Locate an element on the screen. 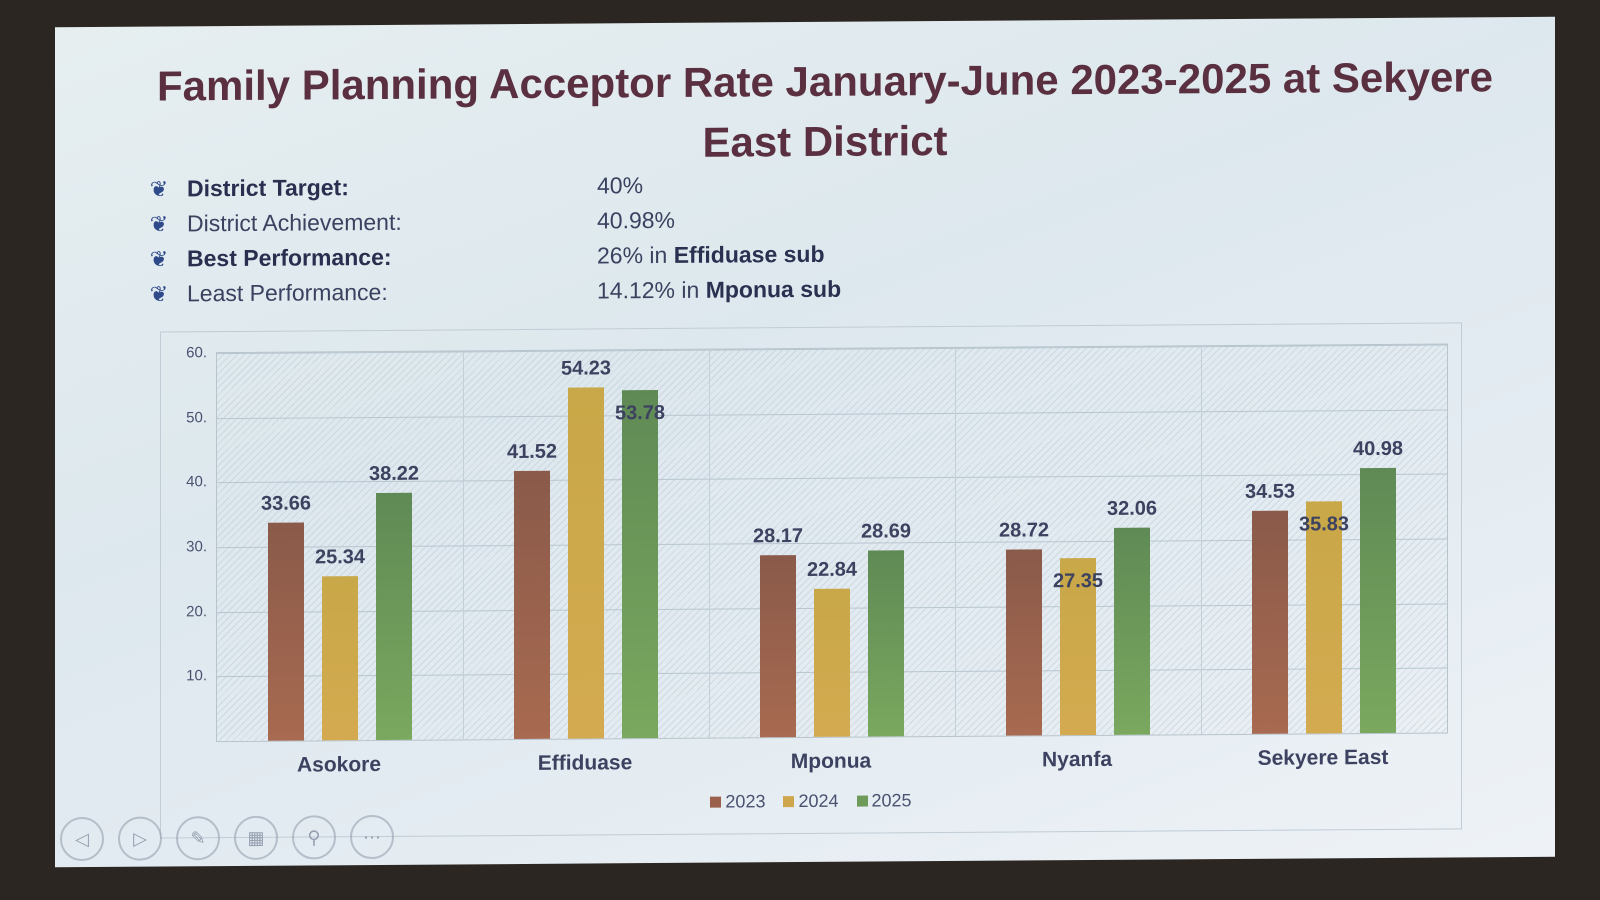 The image size is (1600, 900). y-tick-label: 10. is located at coordinates (196, 676).